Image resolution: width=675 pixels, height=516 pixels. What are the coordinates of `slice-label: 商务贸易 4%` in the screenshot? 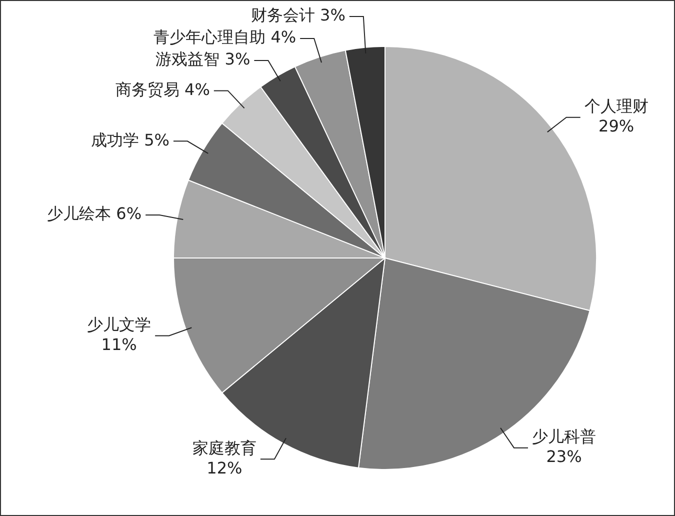 It's located at (162, 89).